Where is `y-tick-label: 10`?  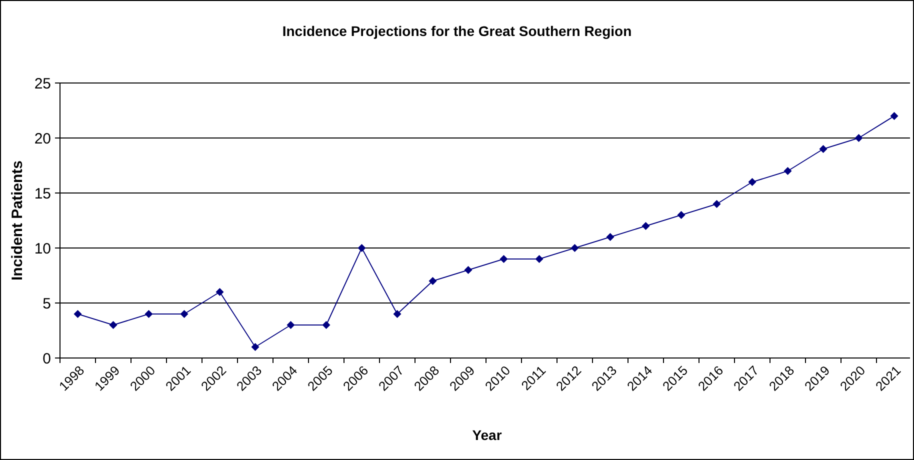
y-tick-label: 10 is located at coordinates (42, 249).